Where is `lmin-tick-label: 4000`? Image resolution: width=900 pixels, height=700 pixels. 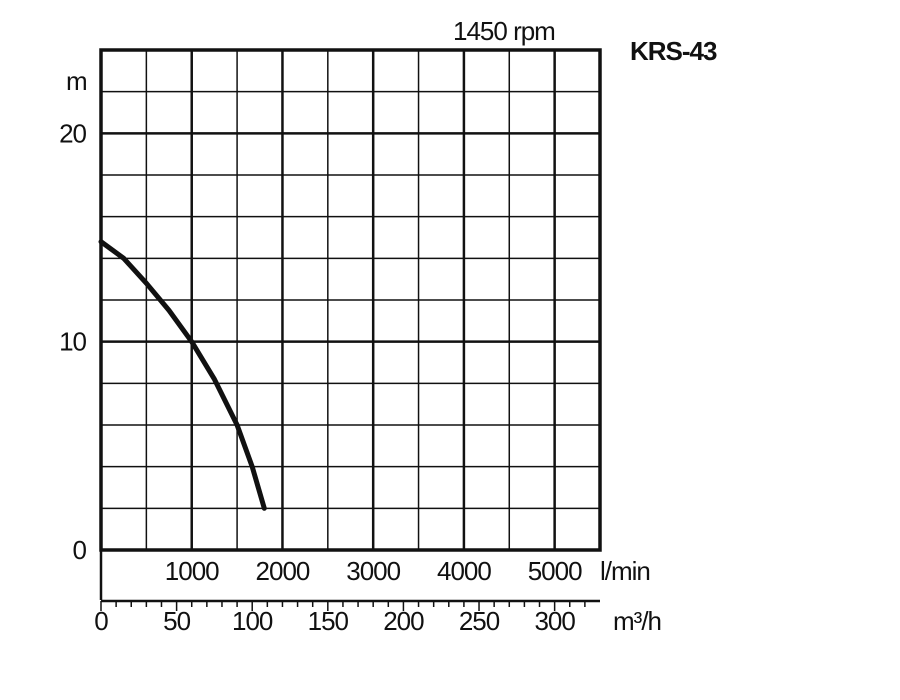 lmin-tick-label: 4000 is located at coordinates (464, 571).